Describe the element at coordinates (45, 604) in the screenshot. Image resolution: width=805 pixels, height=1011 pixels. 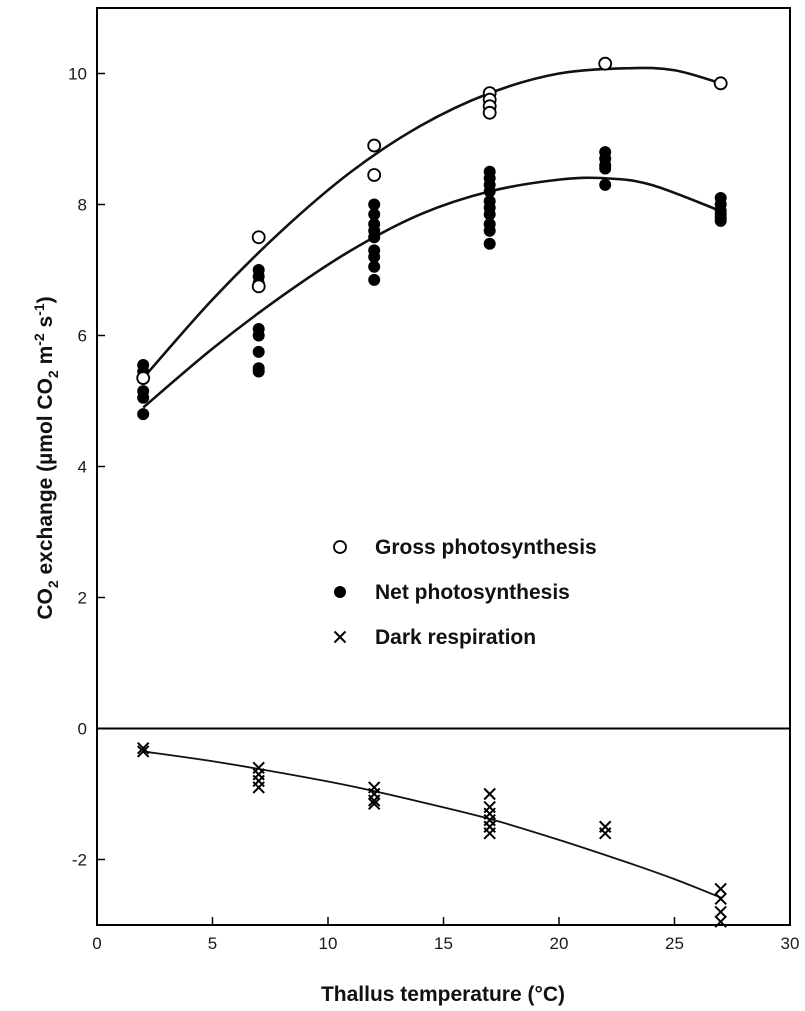
I see `y-axis-title-part: CO` at that location.